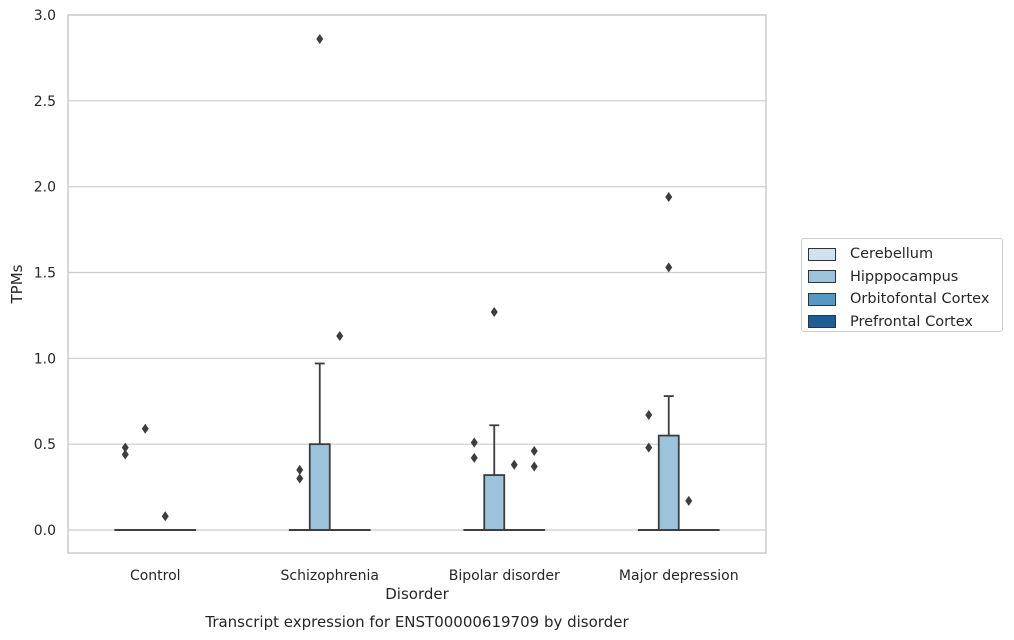 This screenshot has height=640, width=1014. What do you see at coordinates (679, 576) in the screenshot?
I see `x-tick-label: Major depression` at bounding box center [679, 576].